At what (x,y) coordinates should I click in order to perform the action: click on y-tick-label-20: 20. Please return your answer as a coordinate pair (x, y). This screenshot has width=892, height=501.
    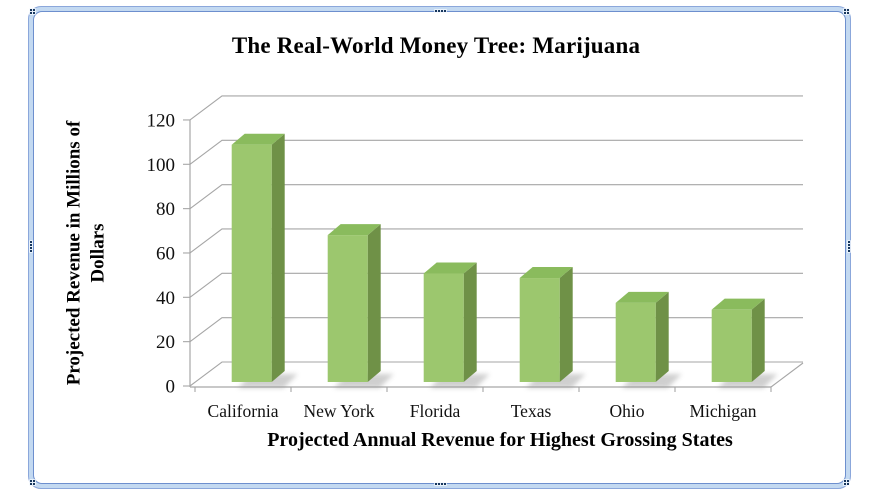
    Looking at the image, I should click on (165, 342).